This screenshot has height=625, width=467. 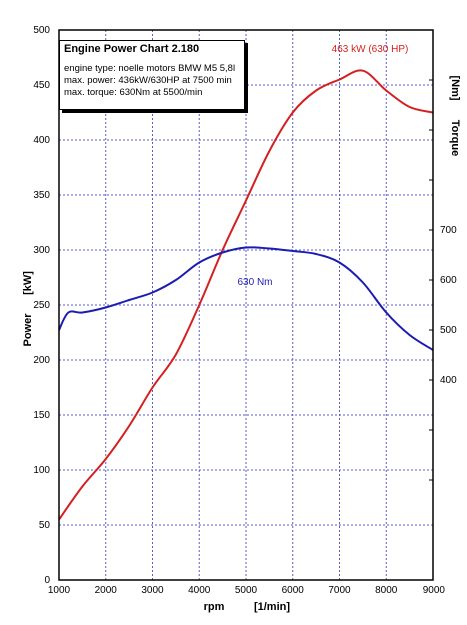 I want to click on x-tick-label: 7000, so click(x=339, y=590).